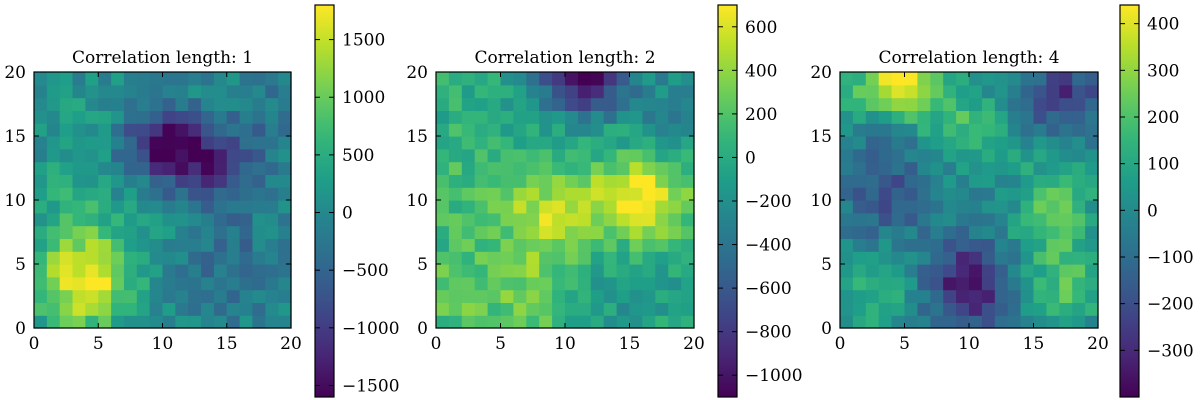 The width and height of the screenshot is (1200, 400). Describe the element at coordinates (358, 156) in the screenshot. I see `colorbar-tick-label: 500` at that location.